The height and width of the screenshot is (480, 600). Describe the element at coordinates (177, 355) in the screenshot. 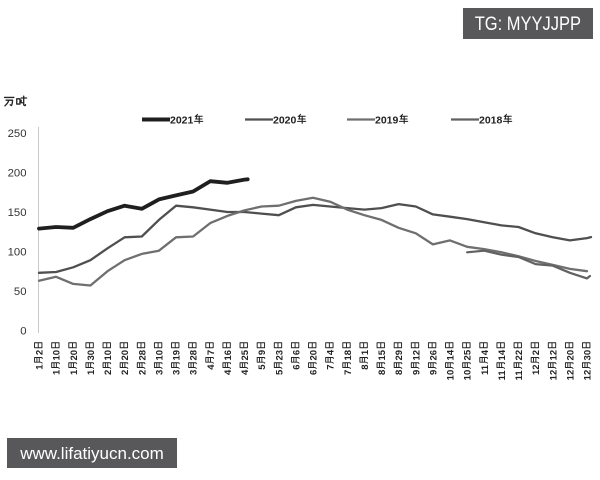

I see `svg-text: 19` at that location.